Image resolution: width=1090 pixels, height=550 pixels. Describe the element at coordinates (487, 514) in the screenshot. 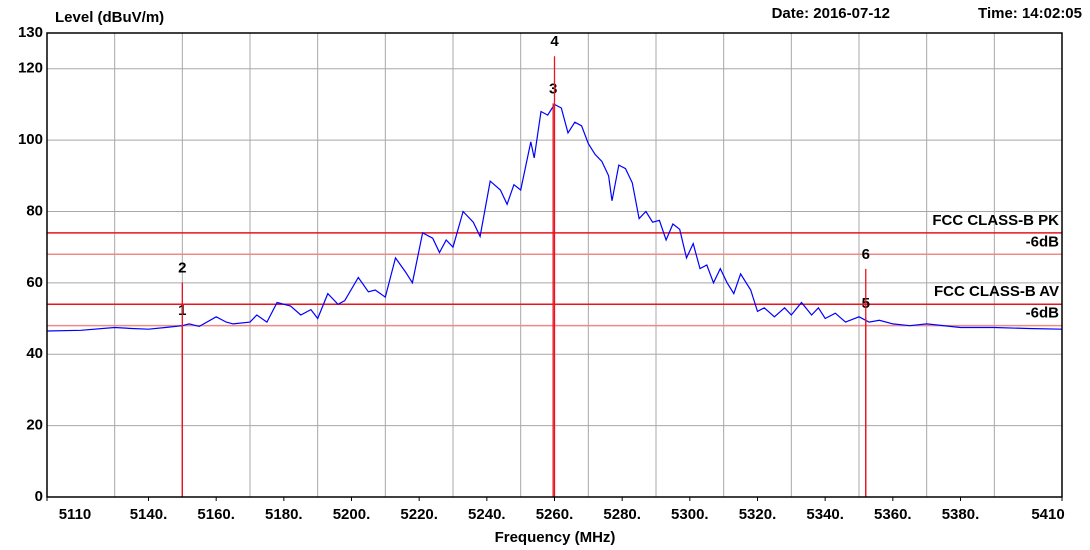

I see `x-tick-label: 5240.` at that location.